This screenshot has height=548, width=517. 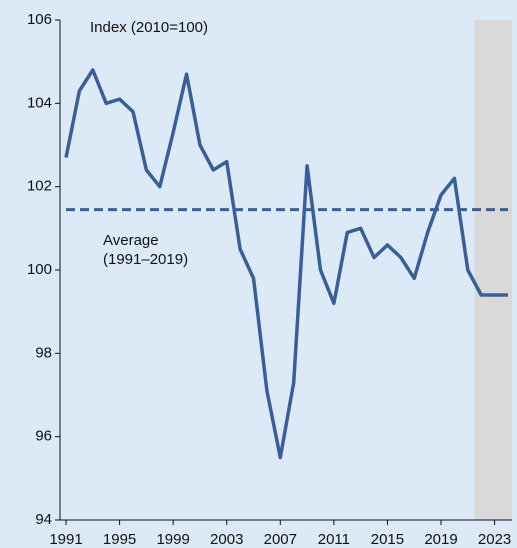 I want to click on y-tick-label: 104, so click(x=39, y=102).